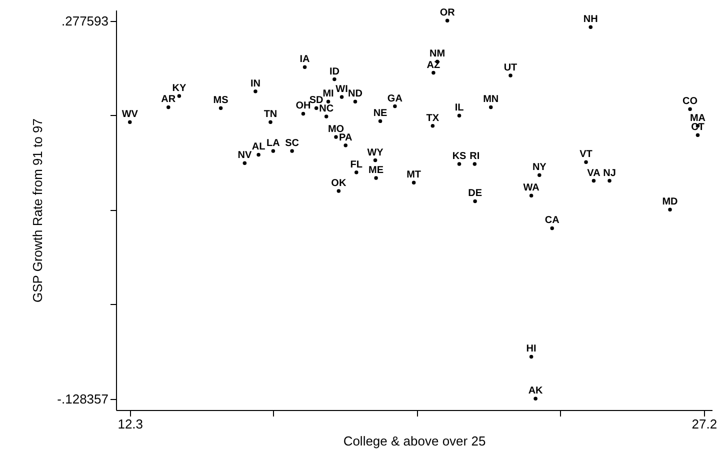 The image size is (720, 457). What do you see at coordinates (375, 152) in the screenshot?
I see `data-label: WY` at bounding box center [375, 152].